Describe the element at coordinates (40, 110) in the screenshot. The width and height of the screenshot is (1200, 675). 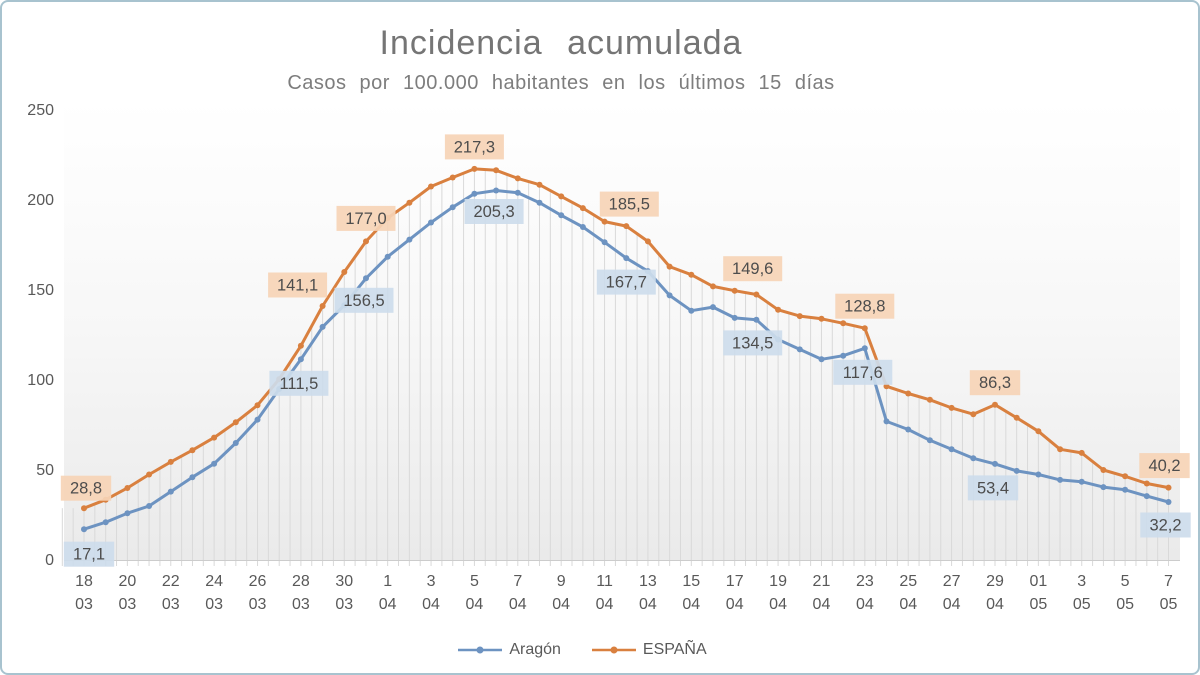
I see `y-tick-label: 250` at that location.